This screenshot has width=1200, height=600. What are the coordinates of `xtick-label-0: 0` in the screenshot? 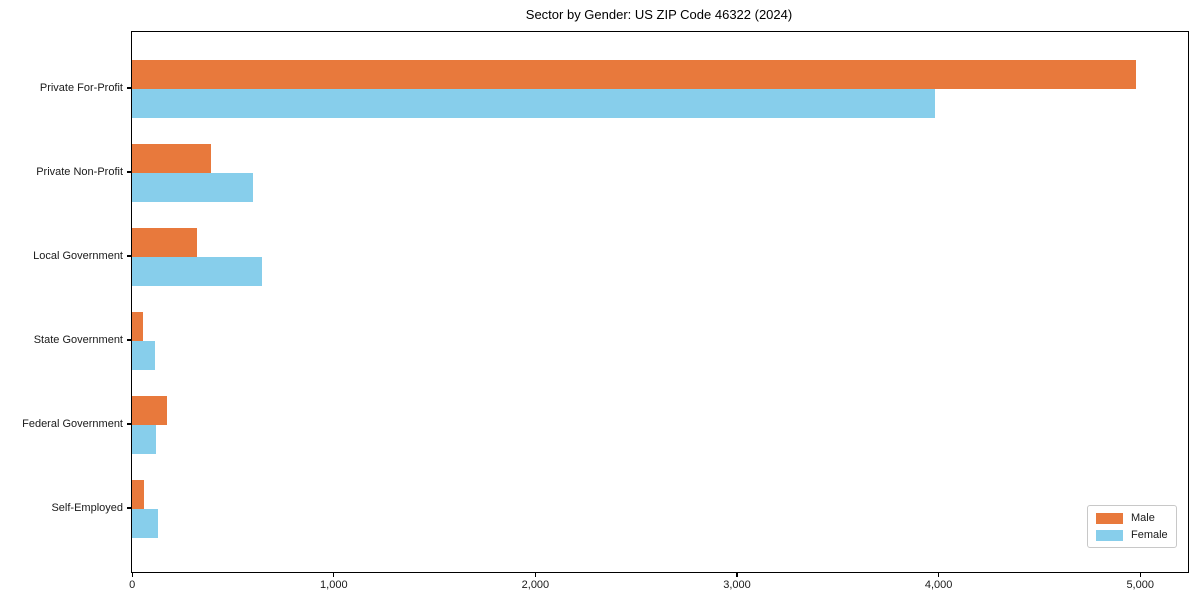 It's located at (132, 585).